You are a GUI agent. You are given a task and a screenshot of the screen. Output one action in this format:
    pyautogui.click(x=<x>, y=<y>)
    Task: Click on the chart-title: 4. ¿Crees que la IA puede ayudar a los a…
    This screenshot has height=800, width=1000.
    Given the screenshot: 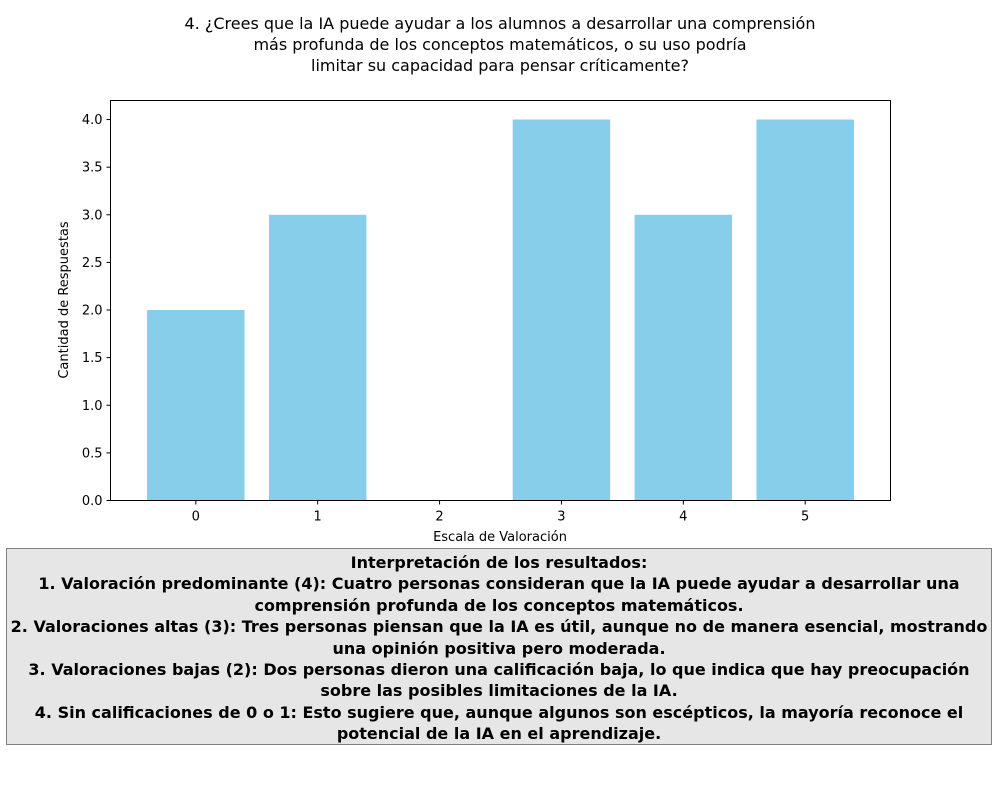 What is the action you would take?
    pyautogui.click(x=500, y=44)
    